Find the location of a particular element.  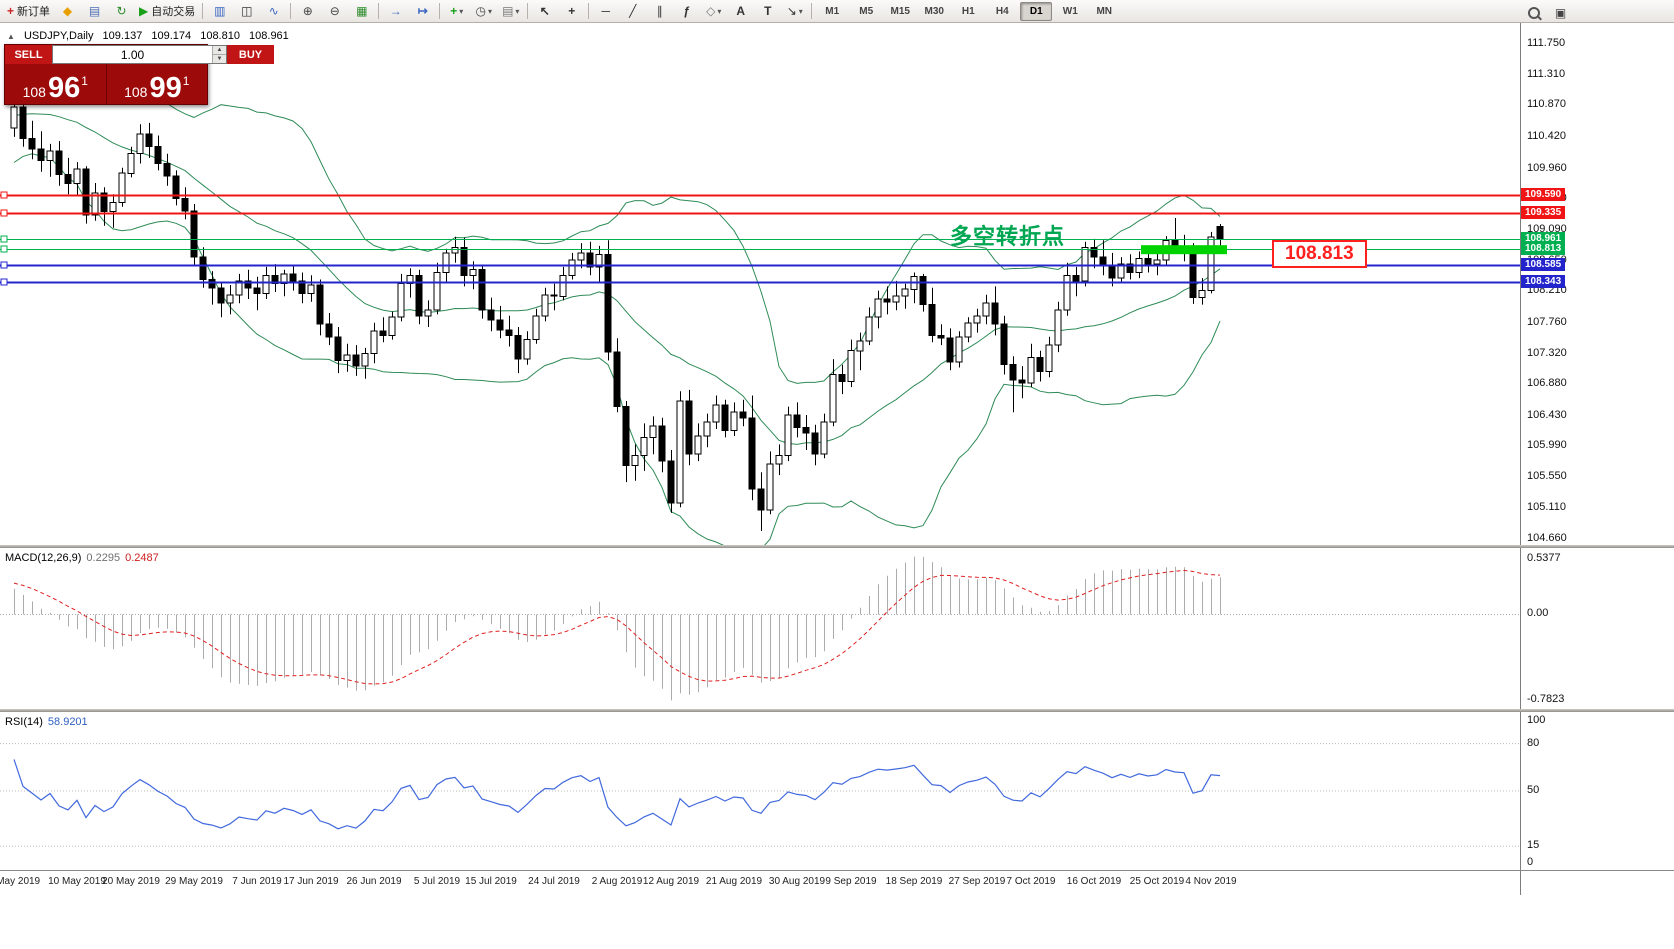

timeframe-m5: M5 is located at coordinates (866, 11).